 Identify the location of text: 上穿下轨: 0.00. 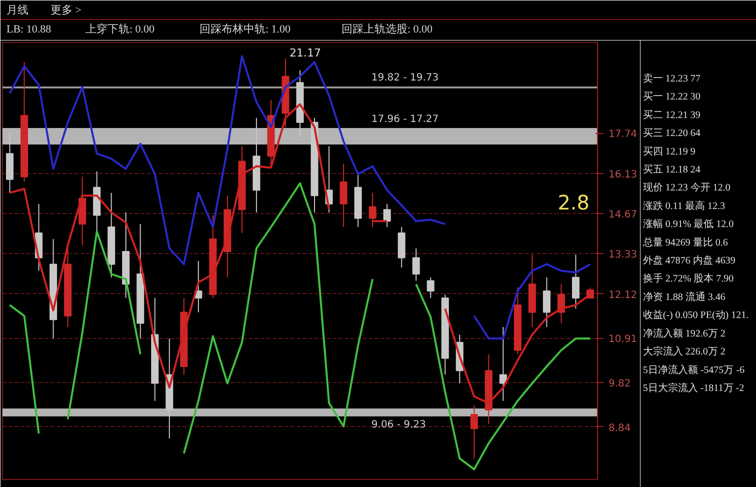
(121, 29).